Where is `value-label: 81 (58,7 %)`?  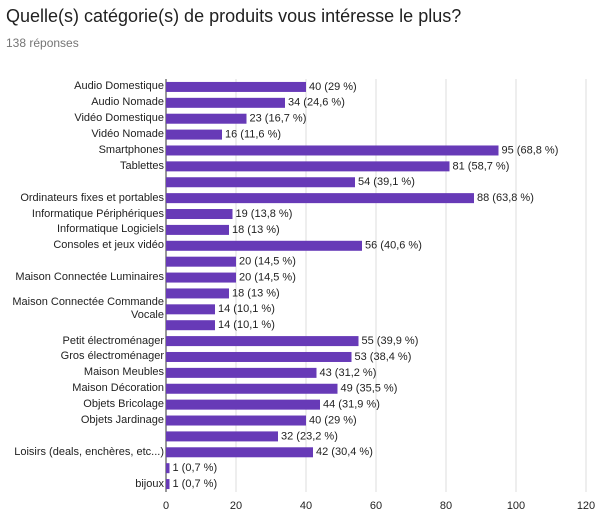
value-label: 81 (58,7 %) is located at coordinates (481, 166).